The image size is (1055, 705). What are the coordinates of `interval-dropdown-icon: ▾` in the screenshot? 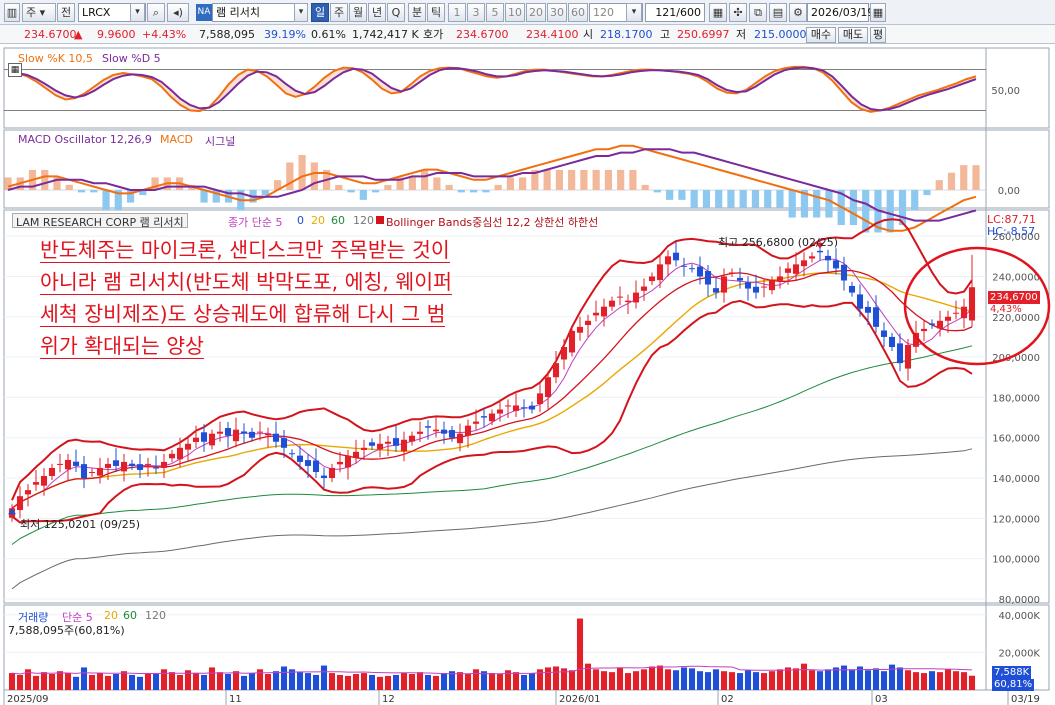 It's located at (634, 12).